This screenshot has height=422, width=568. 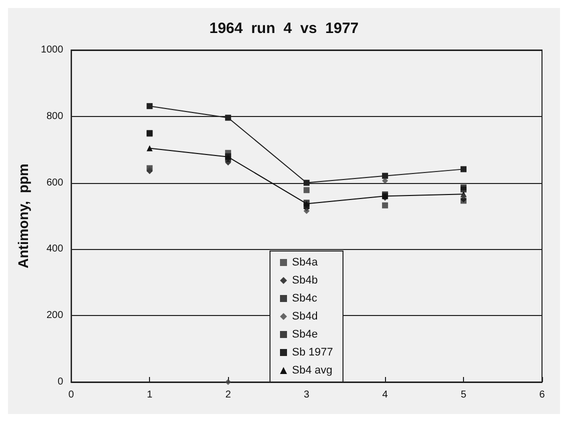 What do you see at coordinates (312, 370) in the screenshot?
I see `legend-label: Sb4 avg` at bounding box center [312, 370].